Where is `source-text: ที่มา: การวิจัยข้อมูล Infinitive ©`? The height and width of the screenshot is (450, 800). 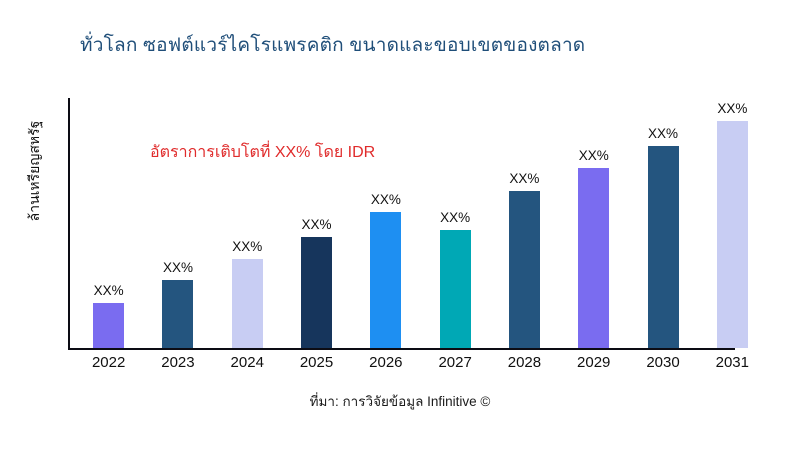 source-text: ที่มา: การวิจัยข้อมูล Infinitive © is located at coordinates (400, 401).